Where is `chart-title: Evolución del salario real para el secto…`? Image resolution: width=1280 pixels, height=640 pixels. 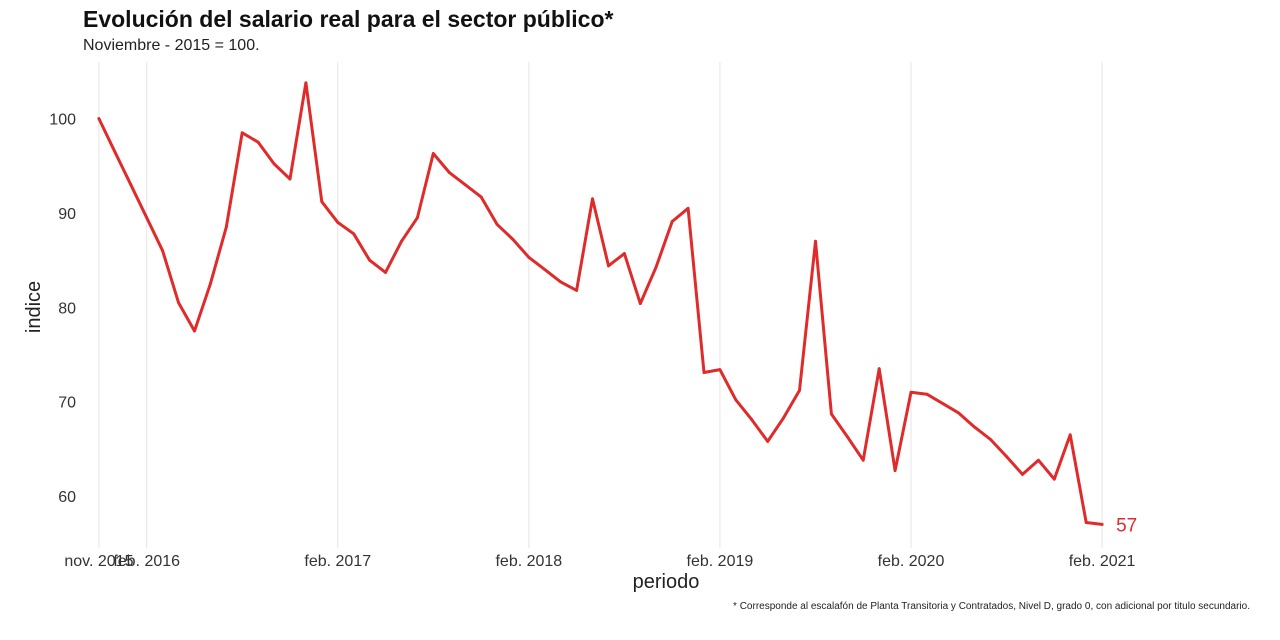 chart-title: Evolución del salario real para el secto… is located at coordinates (348, 19).